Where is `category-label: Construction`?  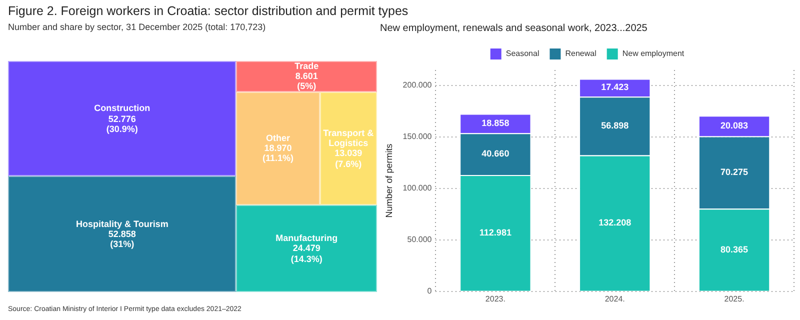
category-label: Construction is located at coordinates (122, 108).